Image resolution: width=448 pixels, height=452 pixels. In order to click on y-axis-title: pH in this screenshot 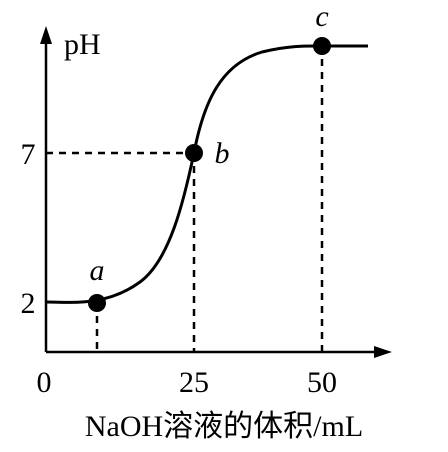, I will do `click(82, 44)`.